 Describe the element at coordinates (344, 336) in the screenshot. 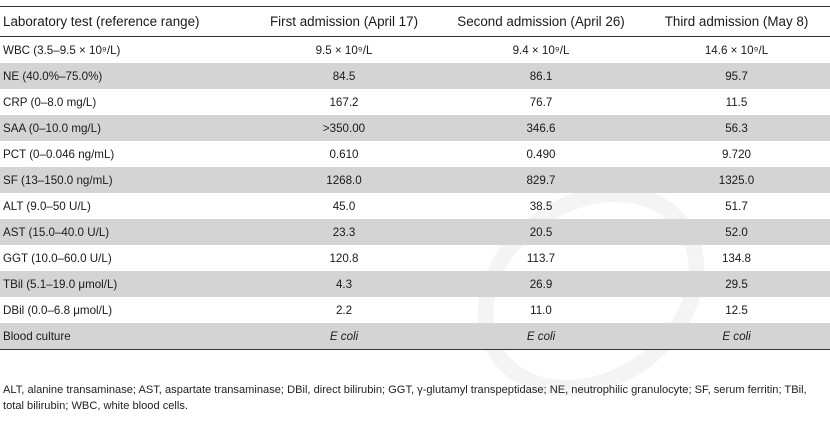

I see `first-admission-value: E coli` at that location.